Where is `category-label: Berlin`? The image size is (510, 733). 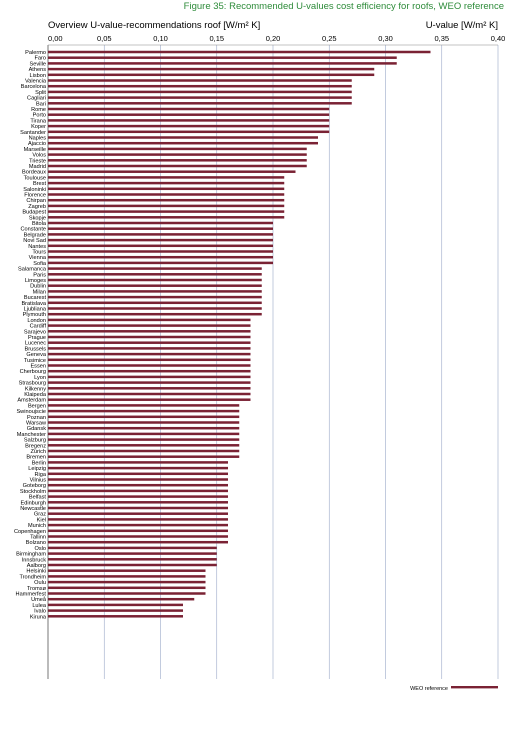 category-label: Berlin is located at coordinates (39, 463).